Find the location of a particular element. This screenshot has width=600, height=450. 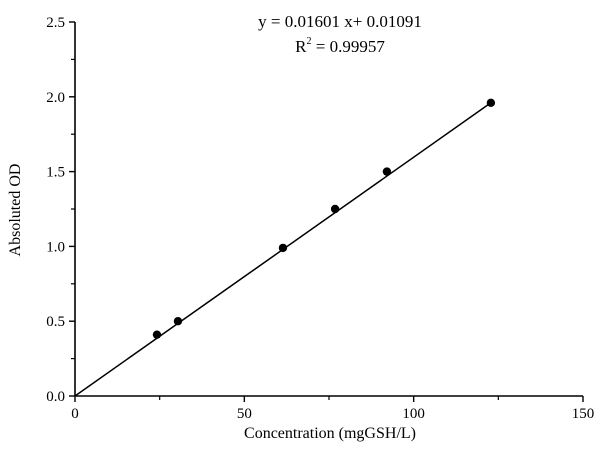

y-tick-label: 1.0 is located at coordinates (55, 247).